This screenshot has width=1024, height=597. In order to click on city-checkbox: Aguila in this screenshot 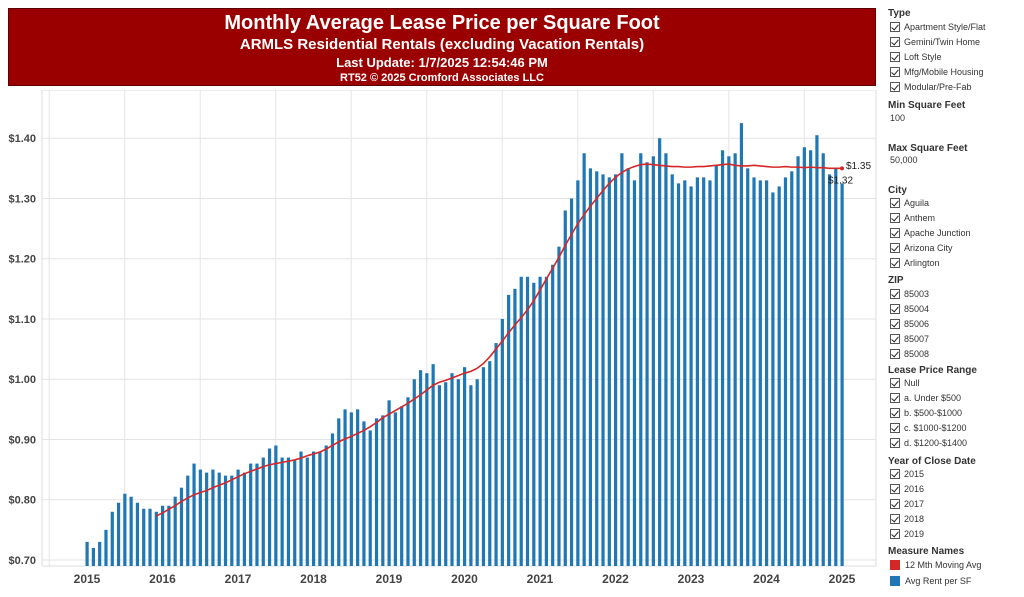, I will do `click(909, 203)`.